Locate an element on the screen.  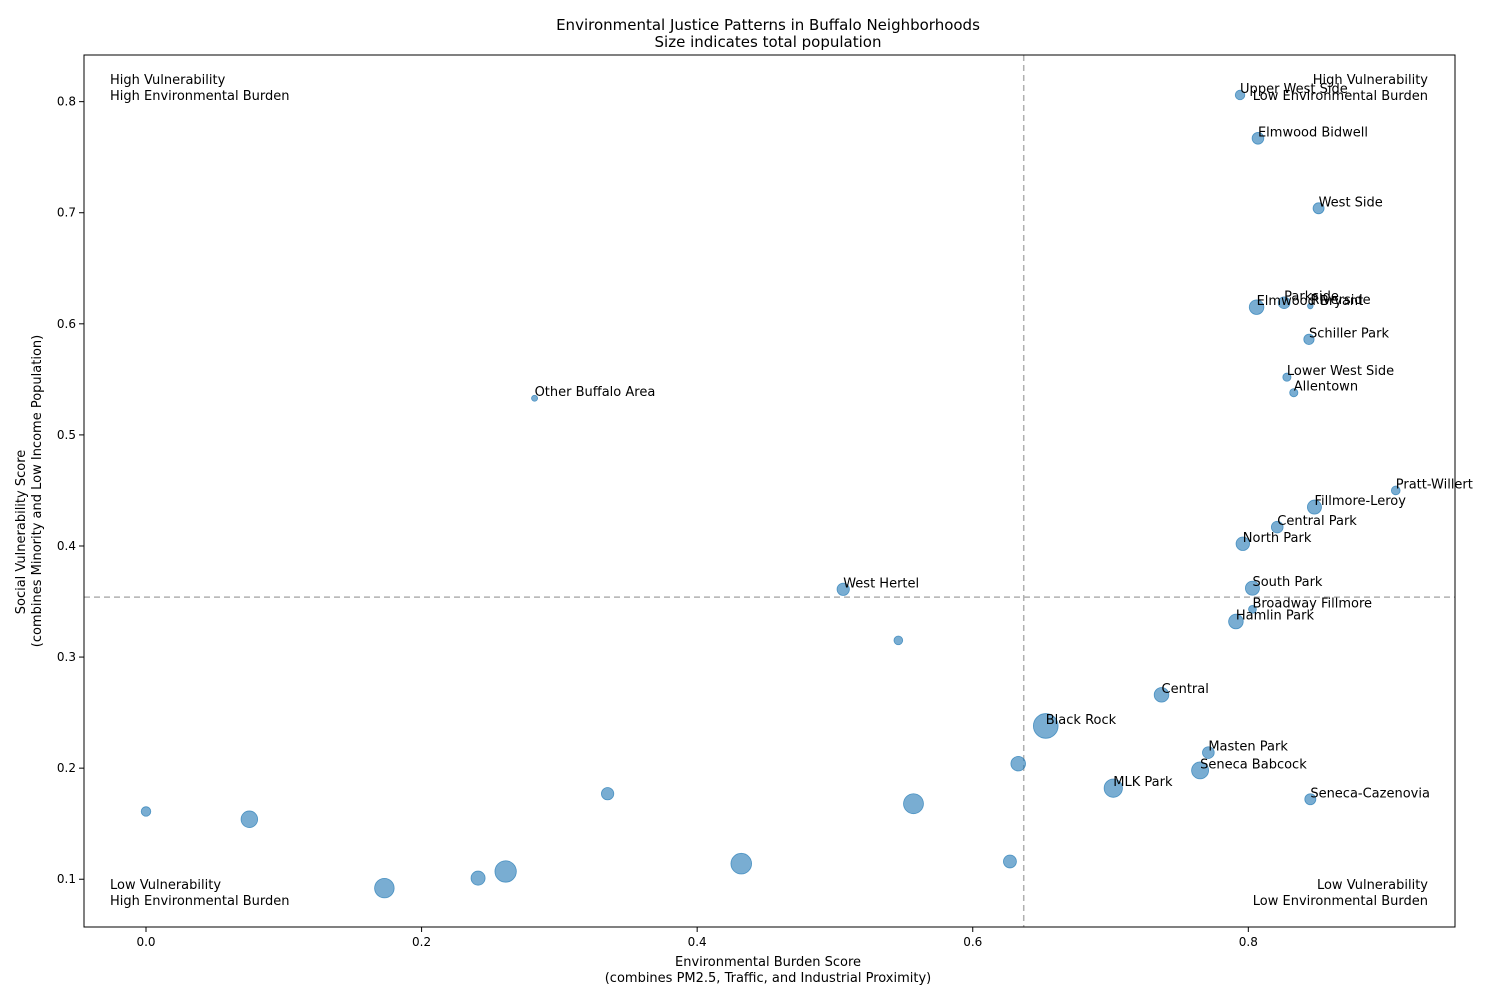
y-tick-label: 0.2 is located at coordinates (66, 768).